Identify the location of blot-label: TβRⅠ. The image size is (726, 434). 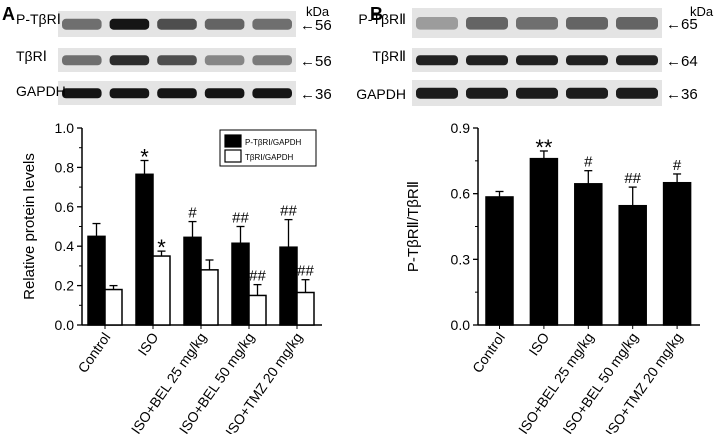
(31, 56).